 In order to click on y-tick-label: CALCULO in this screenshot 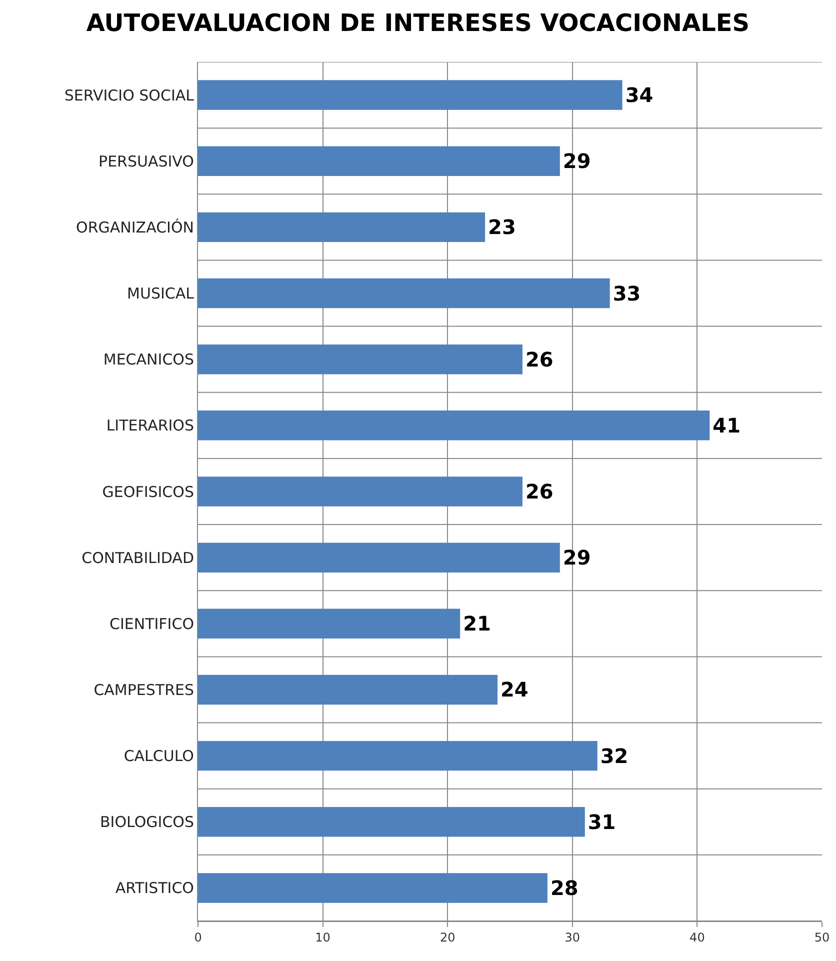, I will do `click(159, 756)`.